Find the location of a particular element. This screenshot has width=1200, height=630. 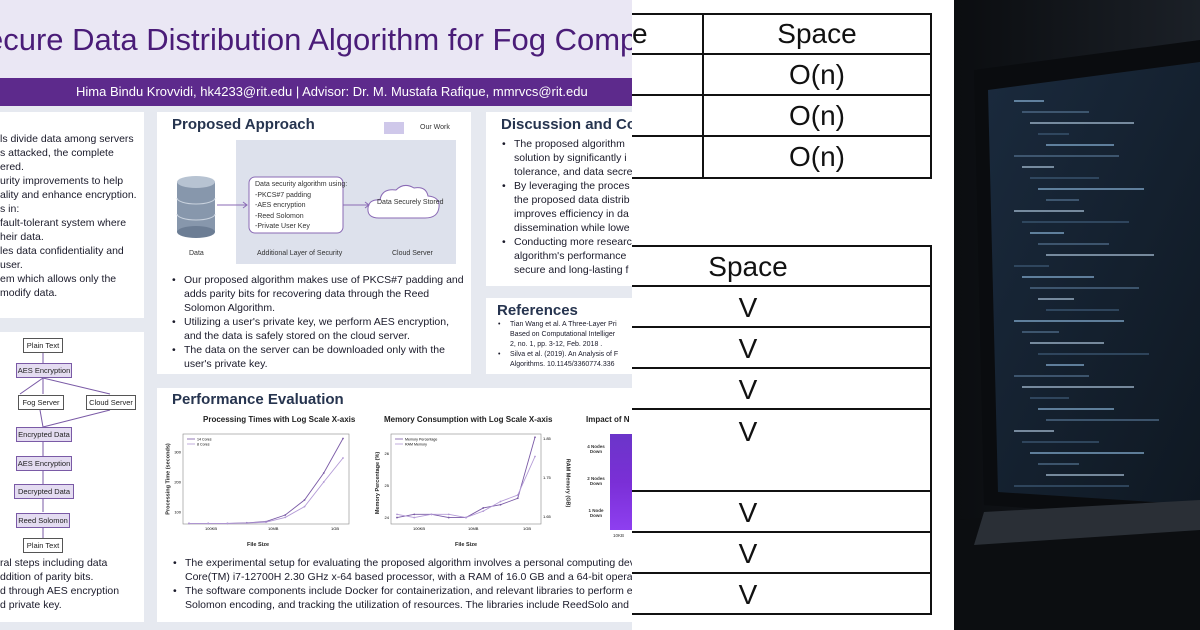

bullet-line: 2, no. 1, pp. 3-12, Feb. 2018 . is located at coordinates (556, 344).